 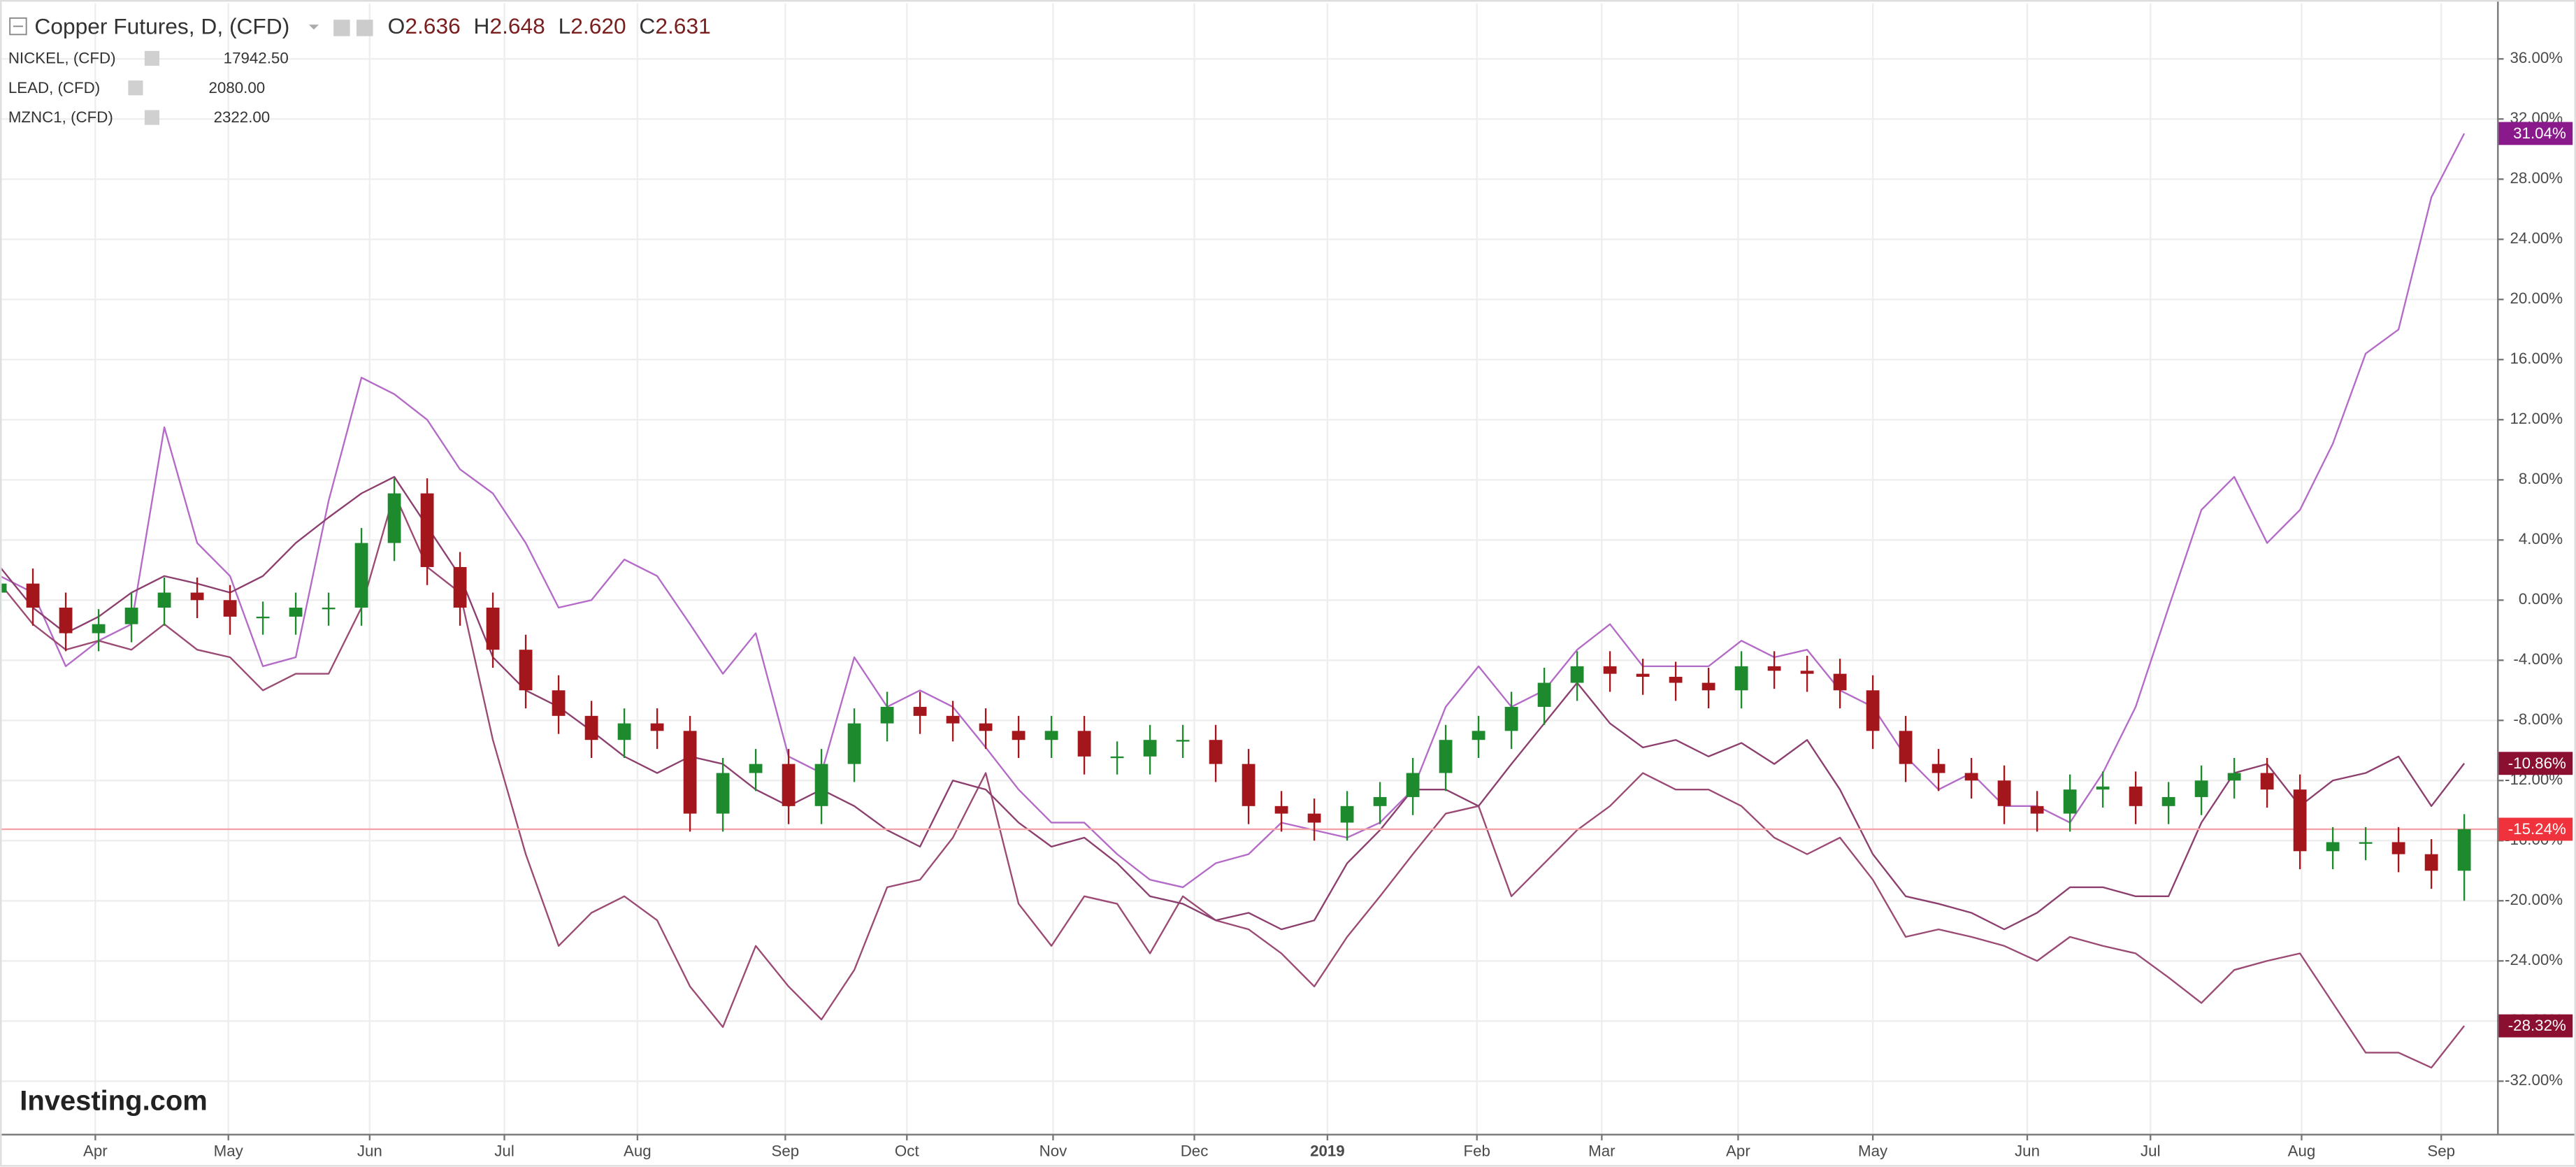 I want to click on price-tag-label: 31.04%, so click(x=2539, y=133).